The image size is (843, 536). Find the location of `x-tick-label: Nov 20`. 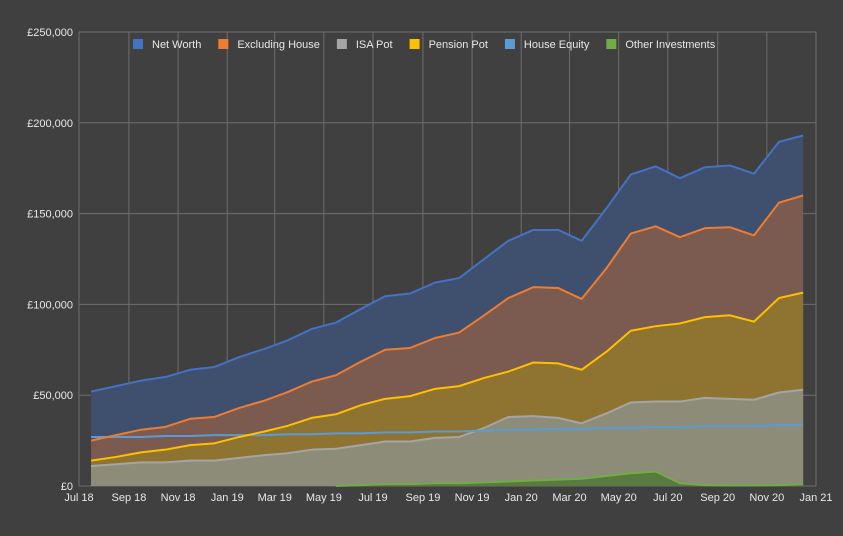

x-tick-label: Nov 20 is located at coordinates (766, 498).